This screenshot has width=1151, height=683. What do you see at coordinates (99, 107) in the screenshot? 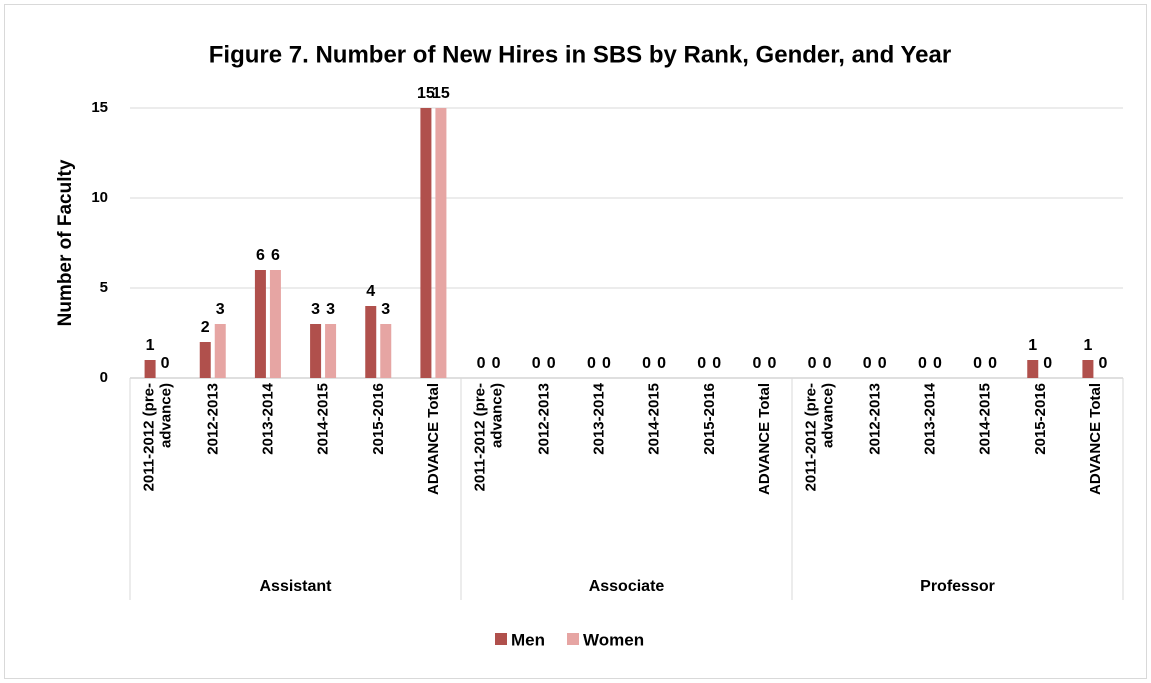
I see `y-tick-label: 15` at bounding box center [99, 107].